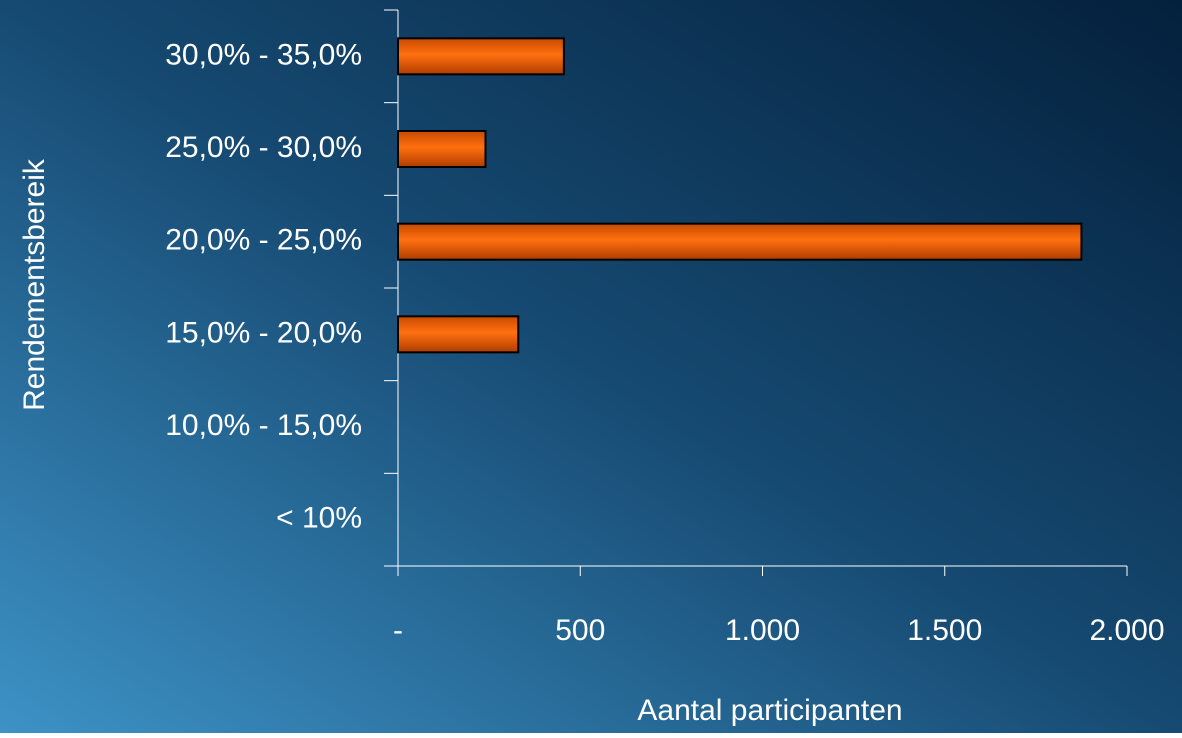 The height and width of the screenshot is (738, 1182). Describe the element at coordinates (263, 425) in the screenshot. I see `y-tick-label: 10,0% - 15,0%` at that location.